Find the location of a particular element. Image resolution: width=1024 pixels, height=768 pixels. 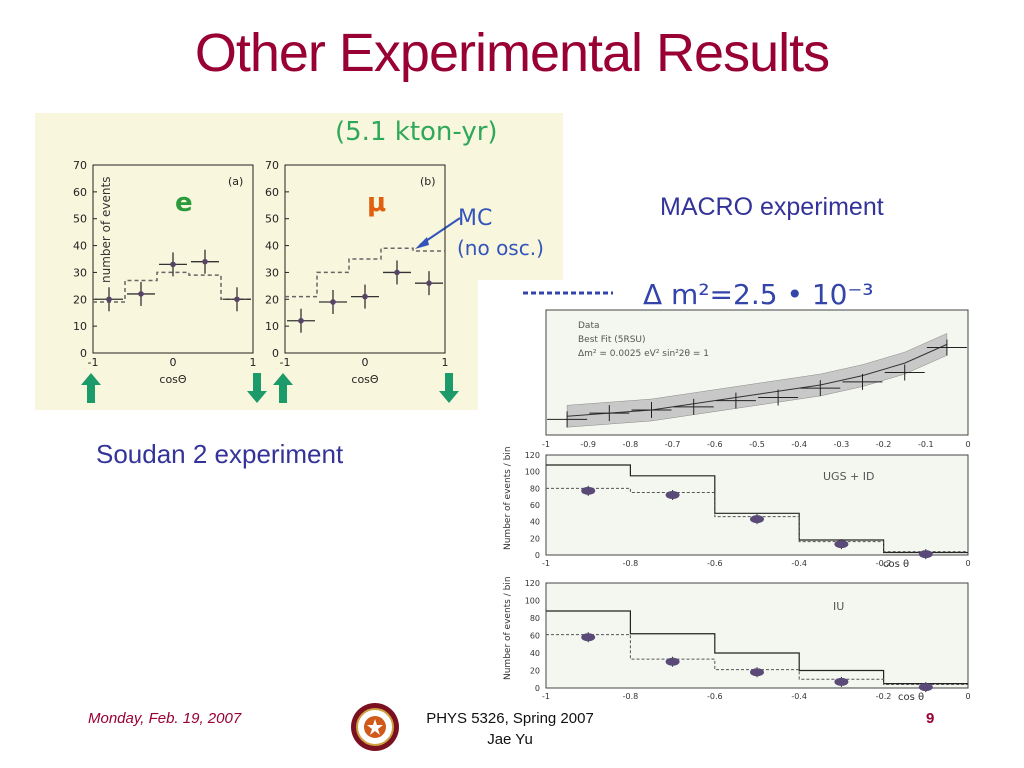

macro-panel-2-label: UGS + ID is located at coordinates (848, 476).